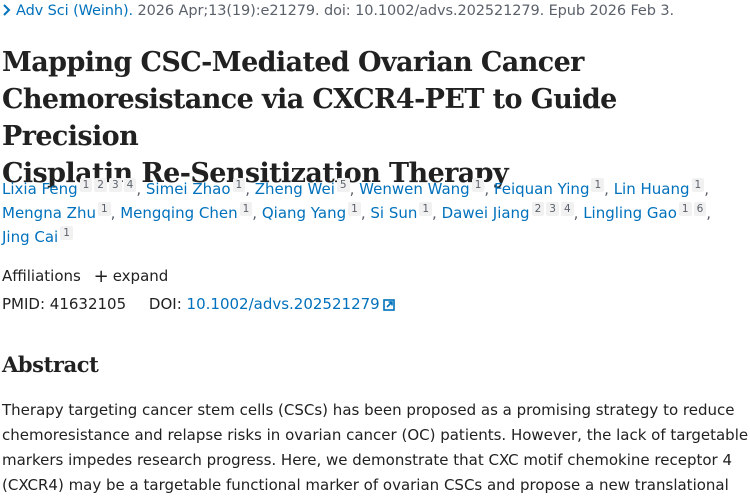 This screenshot has height=500, width=750. I want to click on author-entry: Lixia Feng 1 2 3 4,, so click(74, 188).